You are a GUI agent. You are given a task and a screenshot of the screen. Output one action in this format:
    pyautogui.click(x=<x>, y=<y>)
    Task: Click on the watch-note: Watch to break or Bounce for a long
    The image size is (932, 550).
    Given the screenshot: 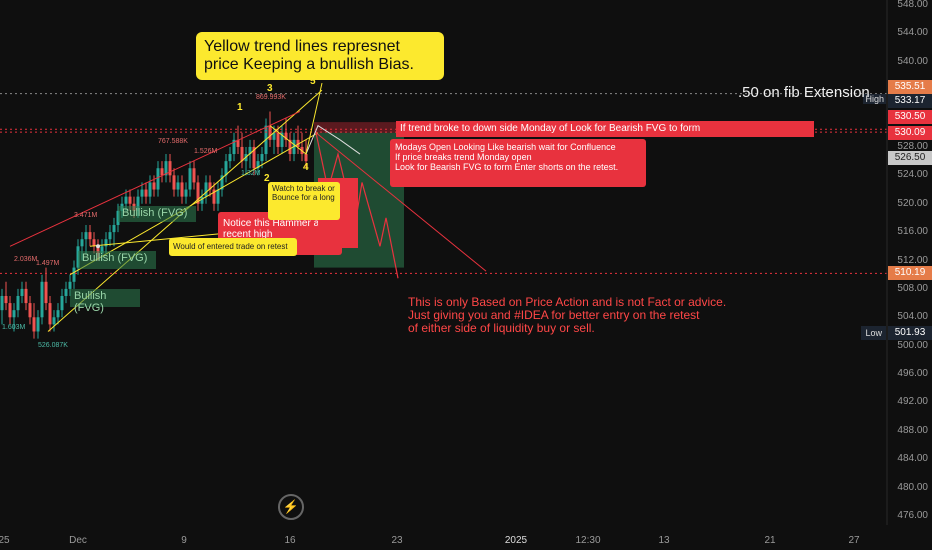 What is the action you would take?
    pyautogui.click(x=304, y=201)
    